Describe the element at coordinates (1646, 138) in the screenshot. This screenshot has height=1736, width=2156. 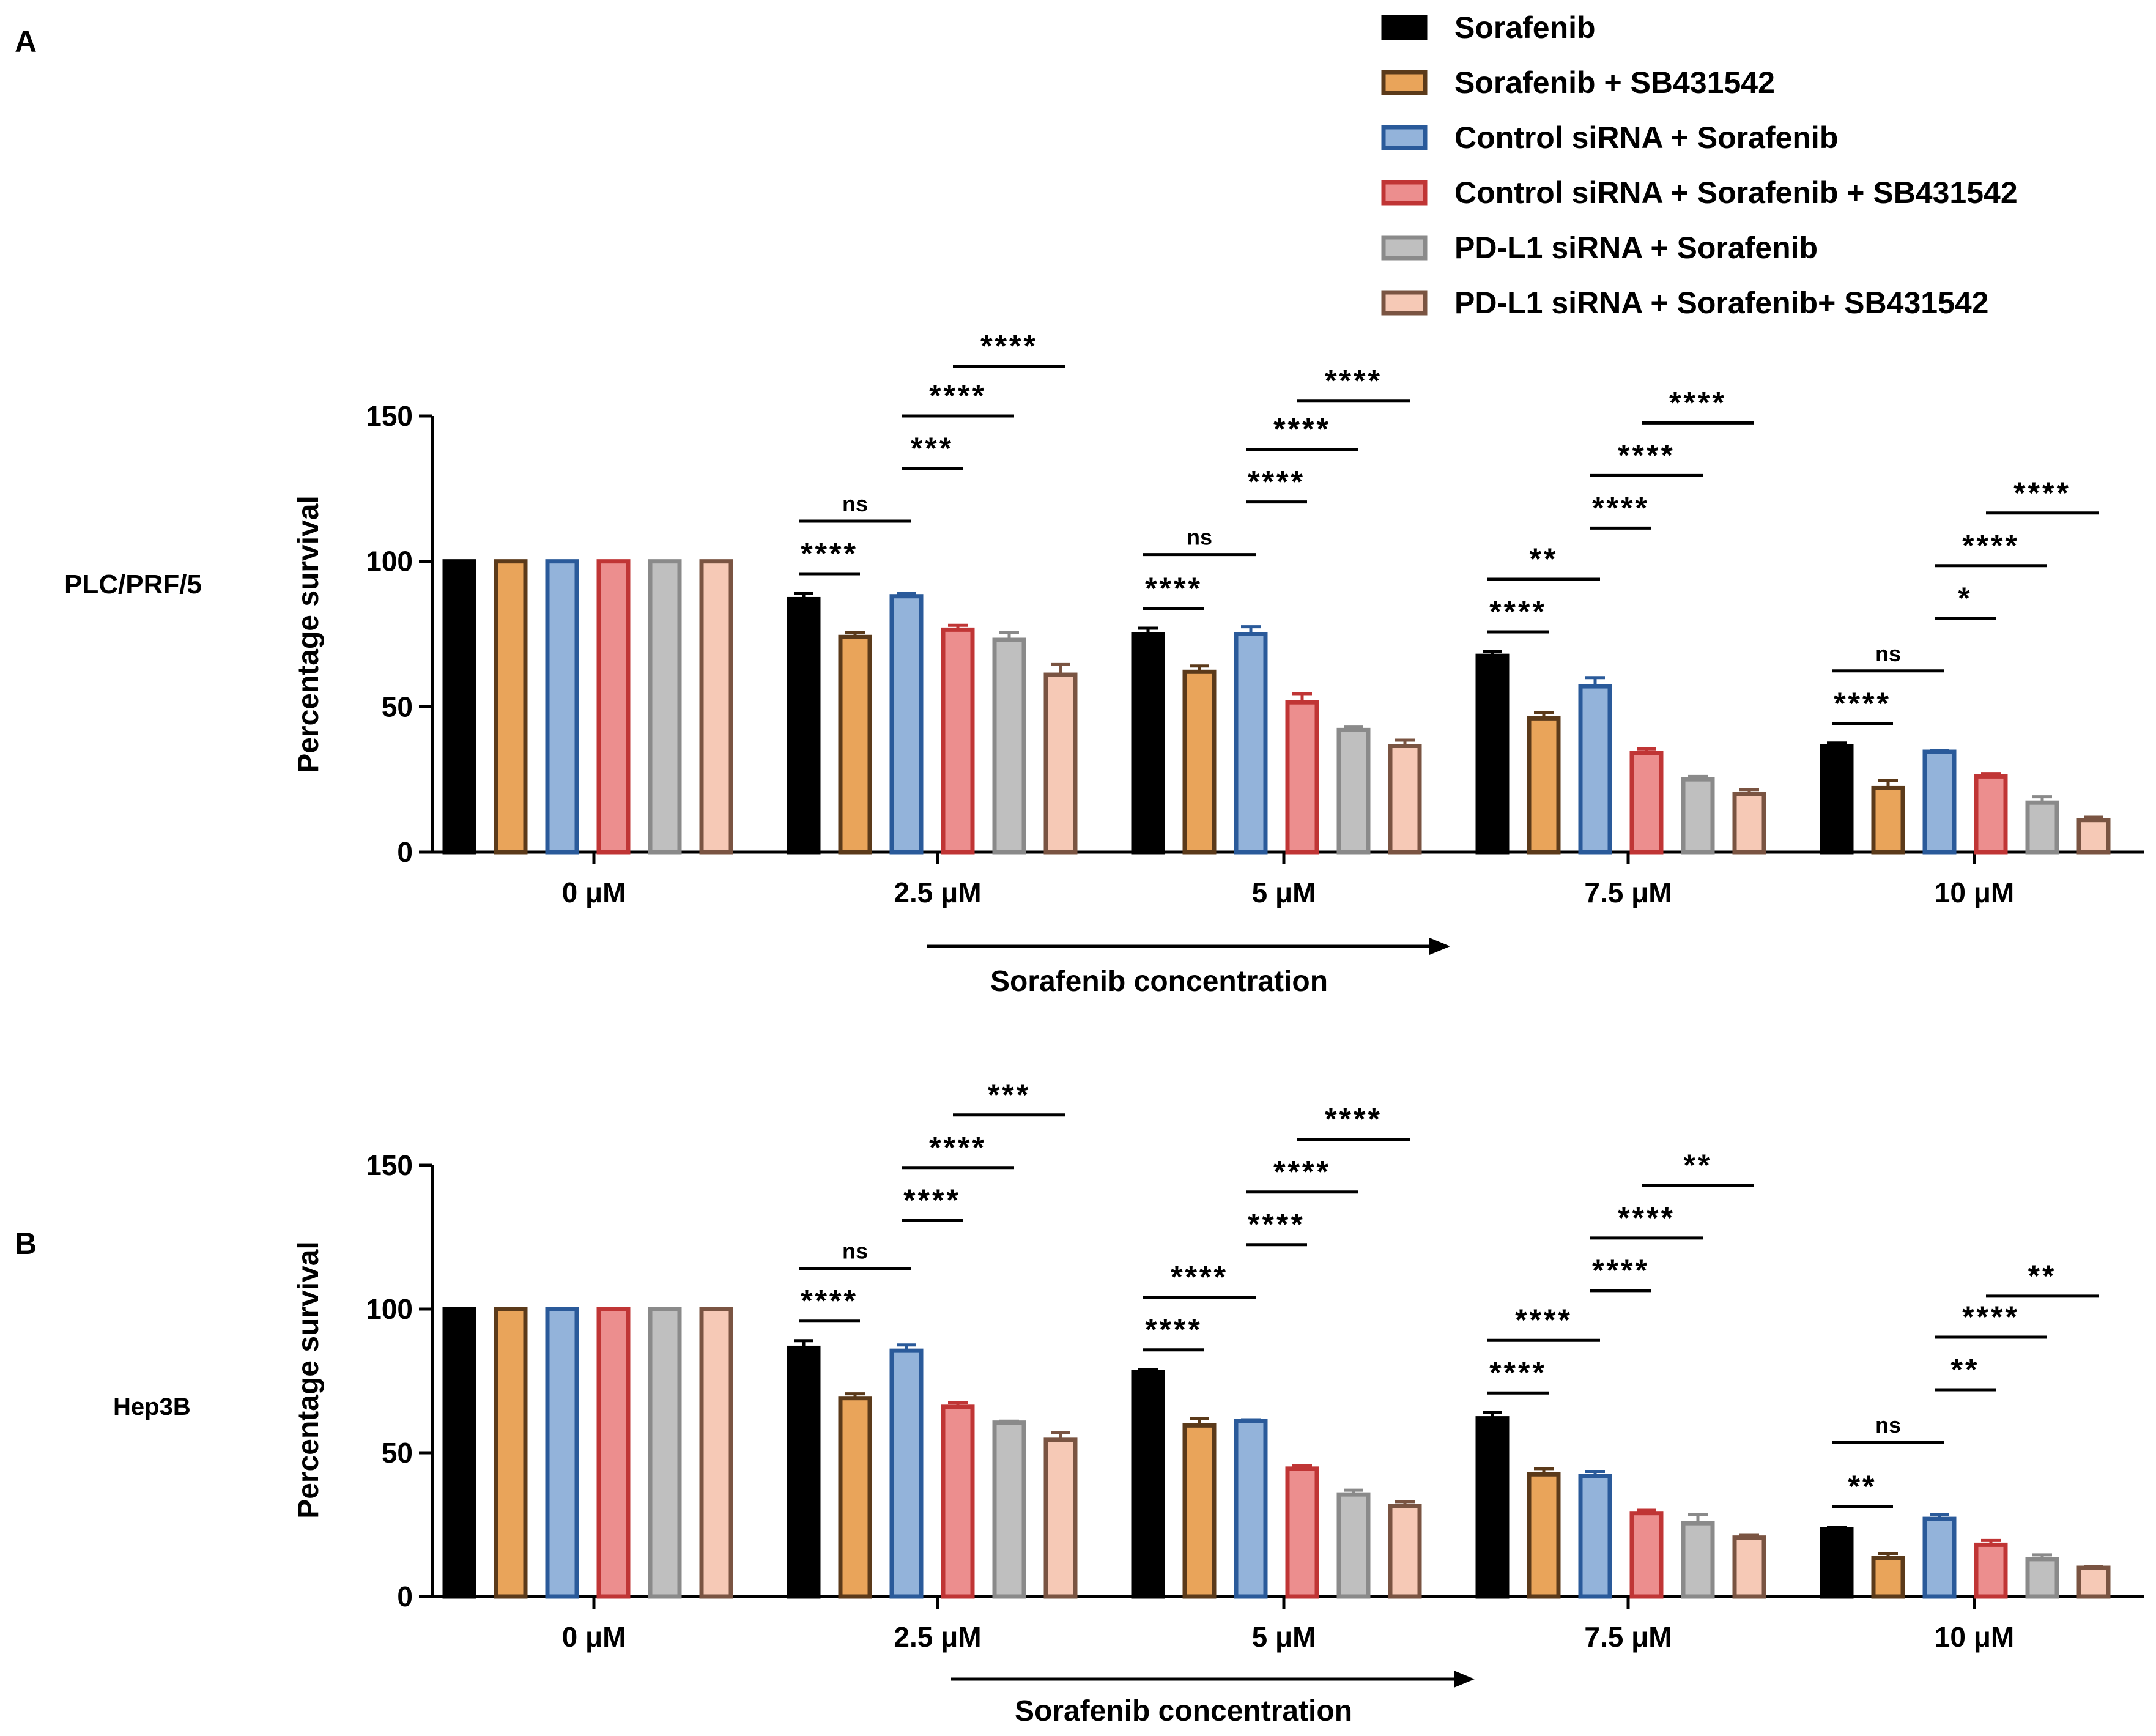
I see `legend-label: Control siRNA + Sorafenib` at that location.